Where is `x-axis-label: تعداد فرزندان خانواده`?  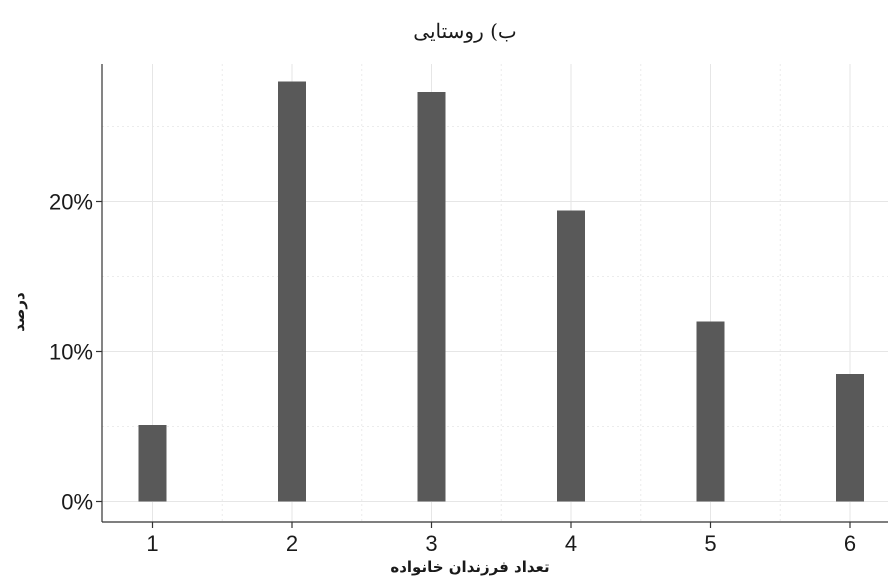
x-axis-label: تعداد فرزندان خانواده is located at coordinates (469, 567).